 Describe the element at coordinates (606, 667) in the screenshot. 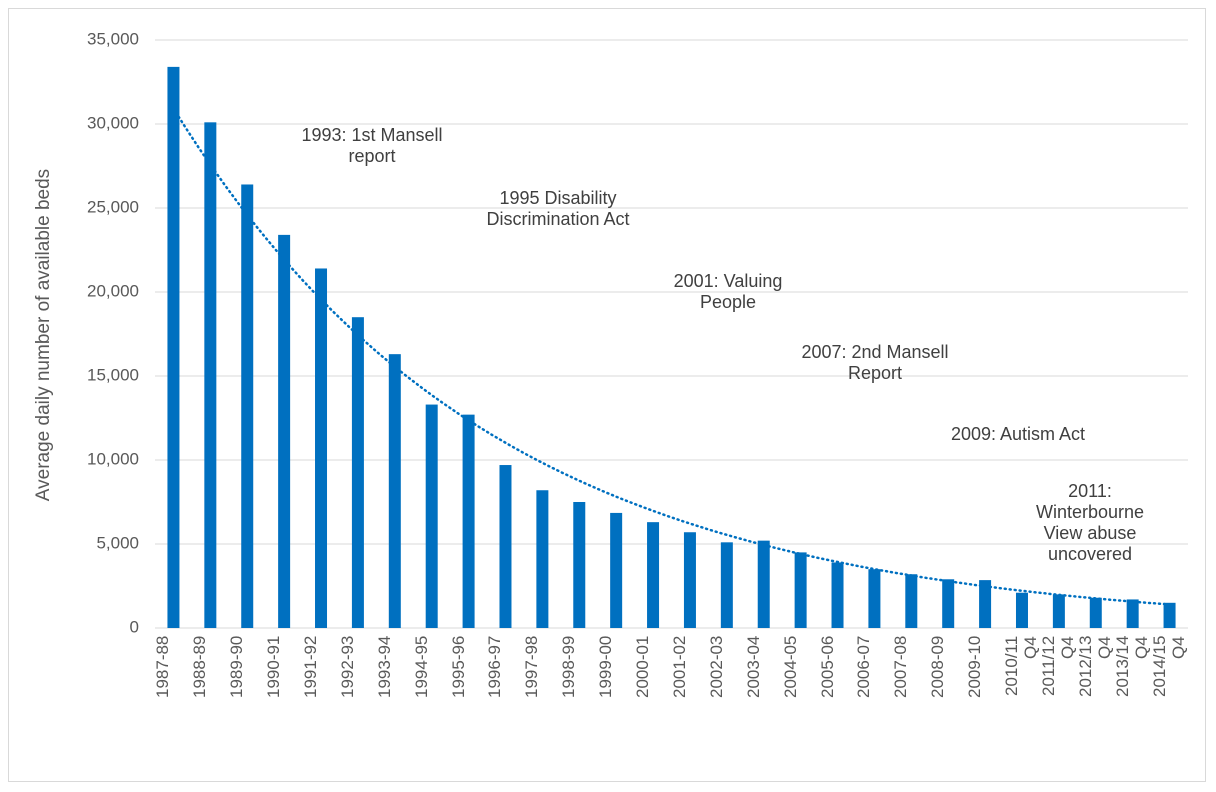

I see `x-tick-label: 1999-00` at that location.